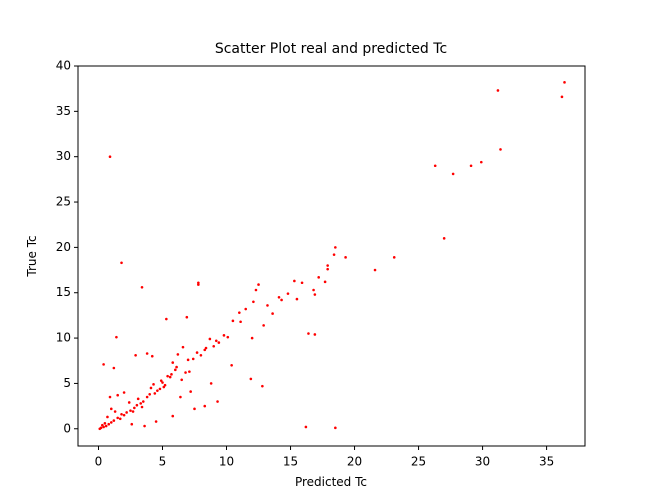 The image size is (658, 495). What do you see at coordinates (67, 383) in the screenshot?
I see `y-tick-label: 5` at bounding box center [67, 383].